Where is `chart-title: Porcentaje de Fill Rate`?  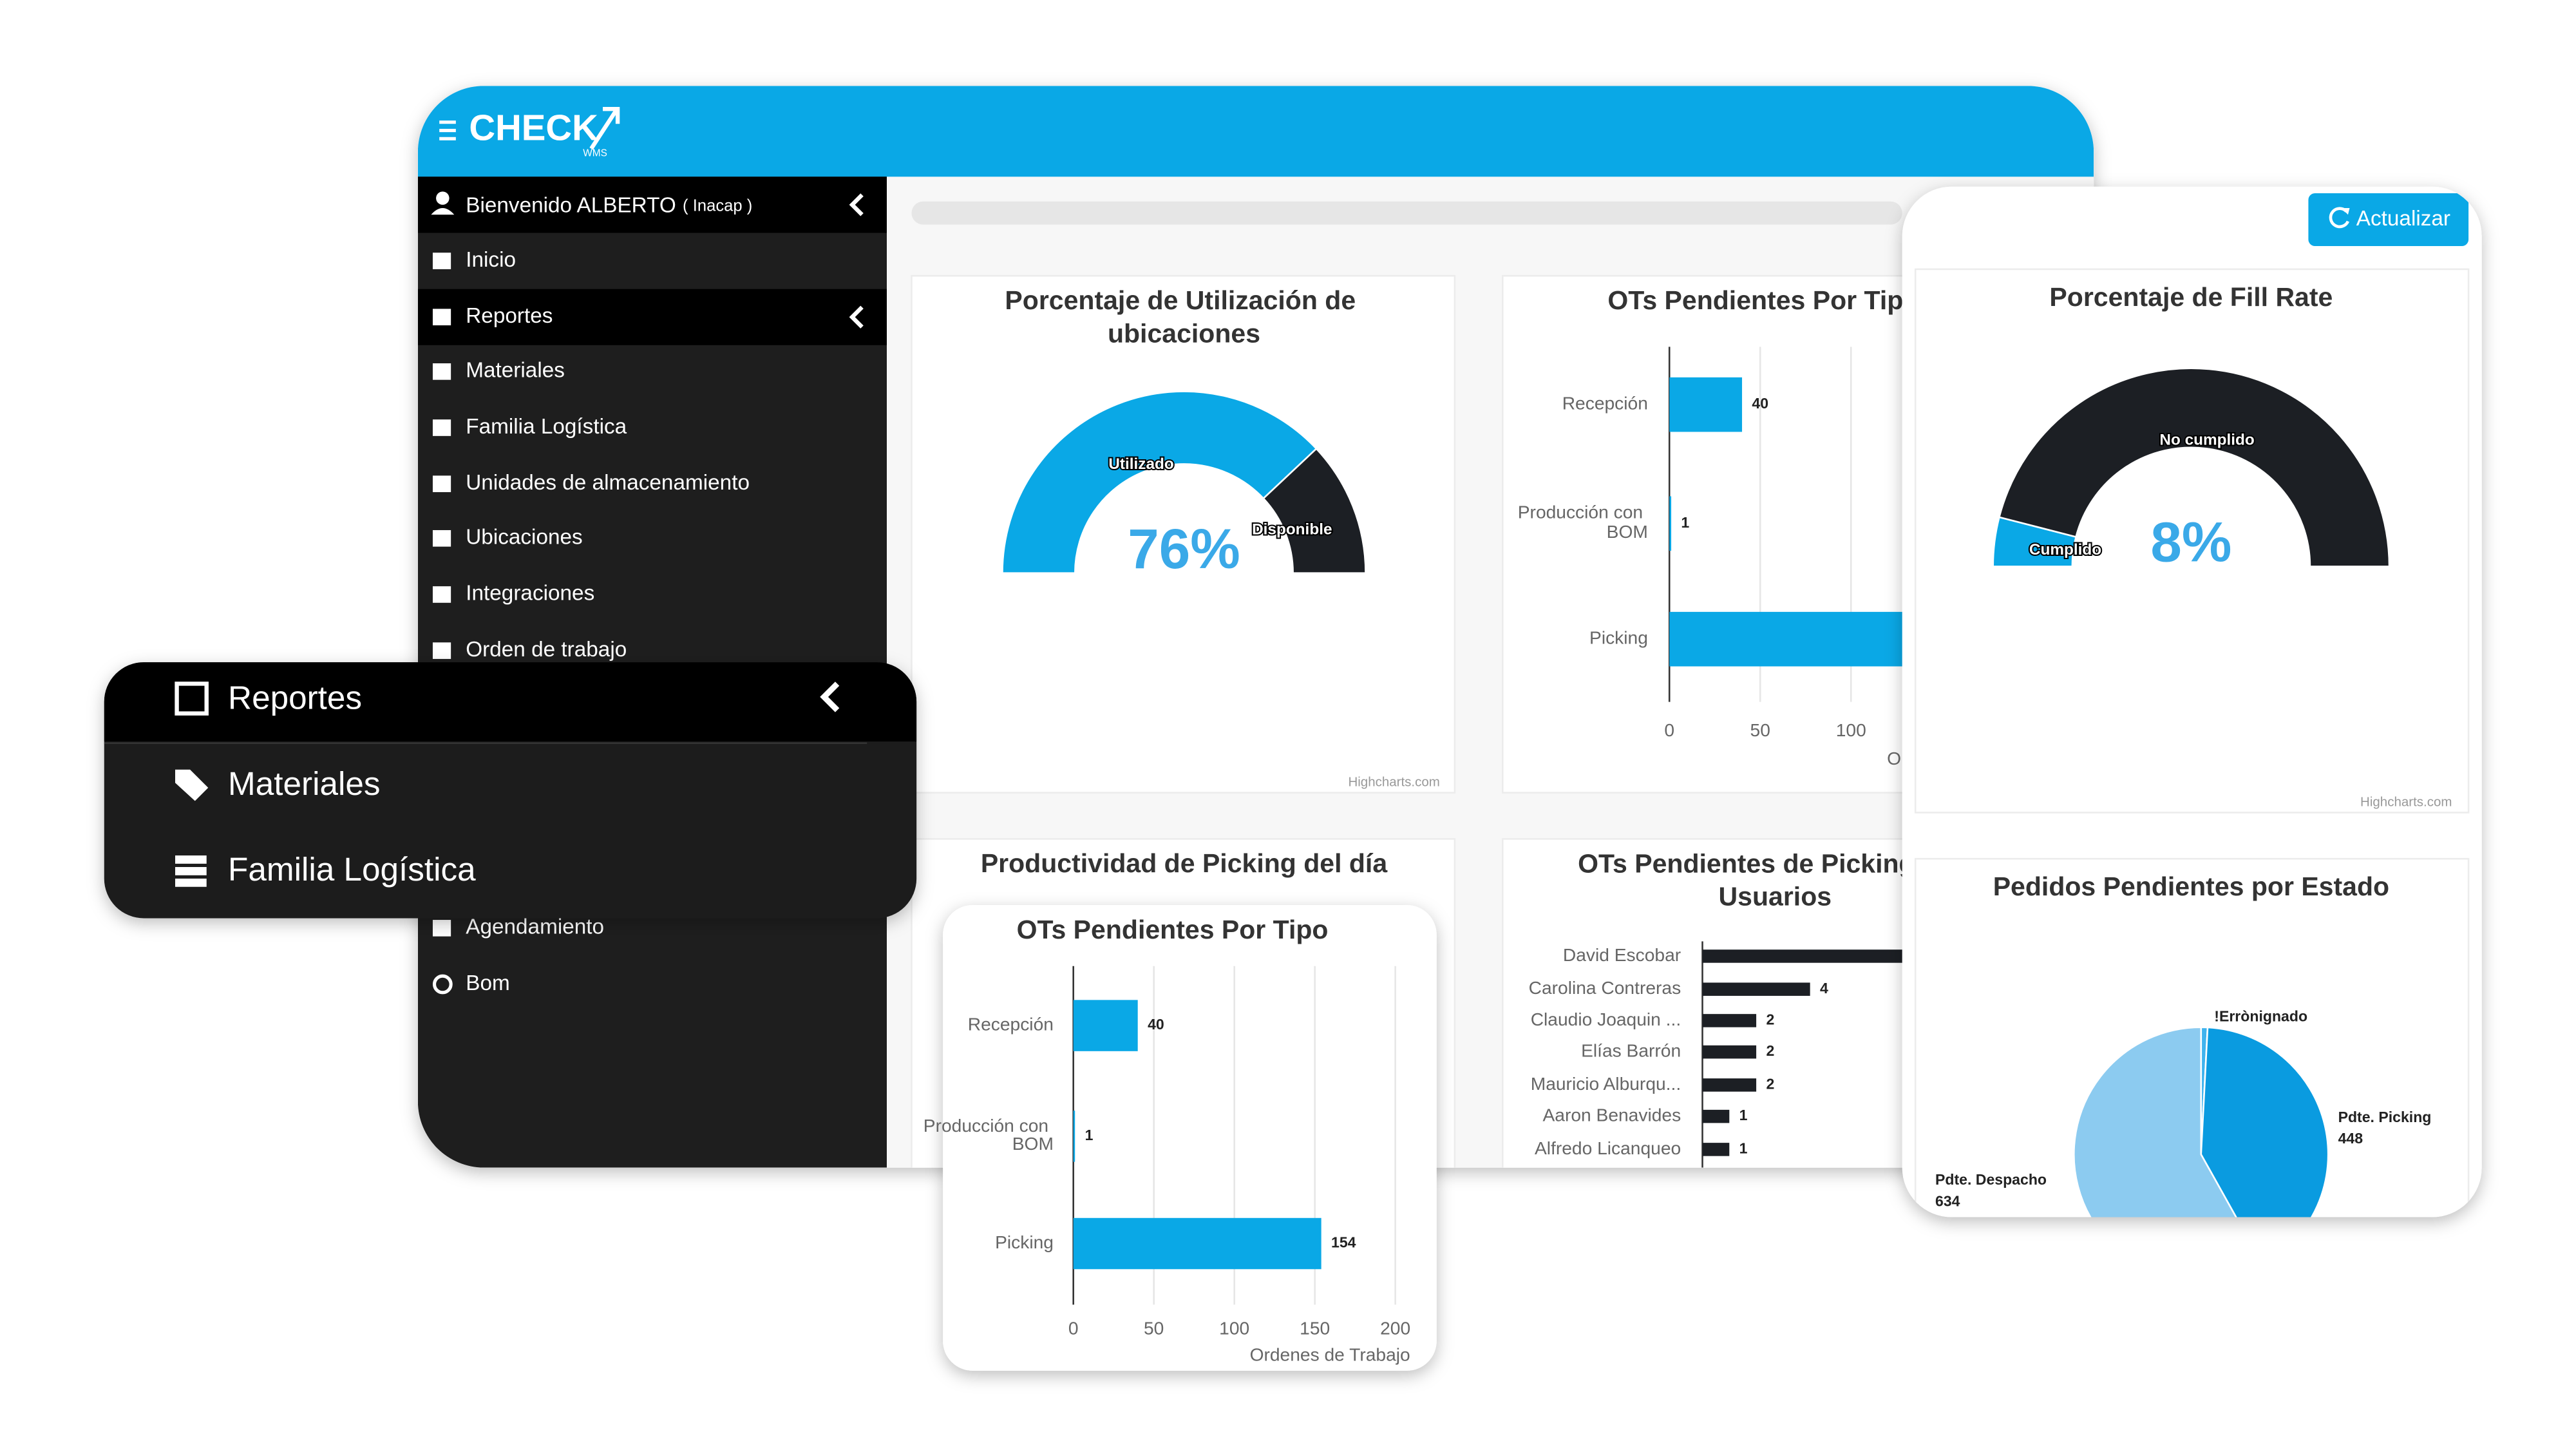 chart-title: Porcentaje de Fill Rate is located at coordinates (2191, 297).